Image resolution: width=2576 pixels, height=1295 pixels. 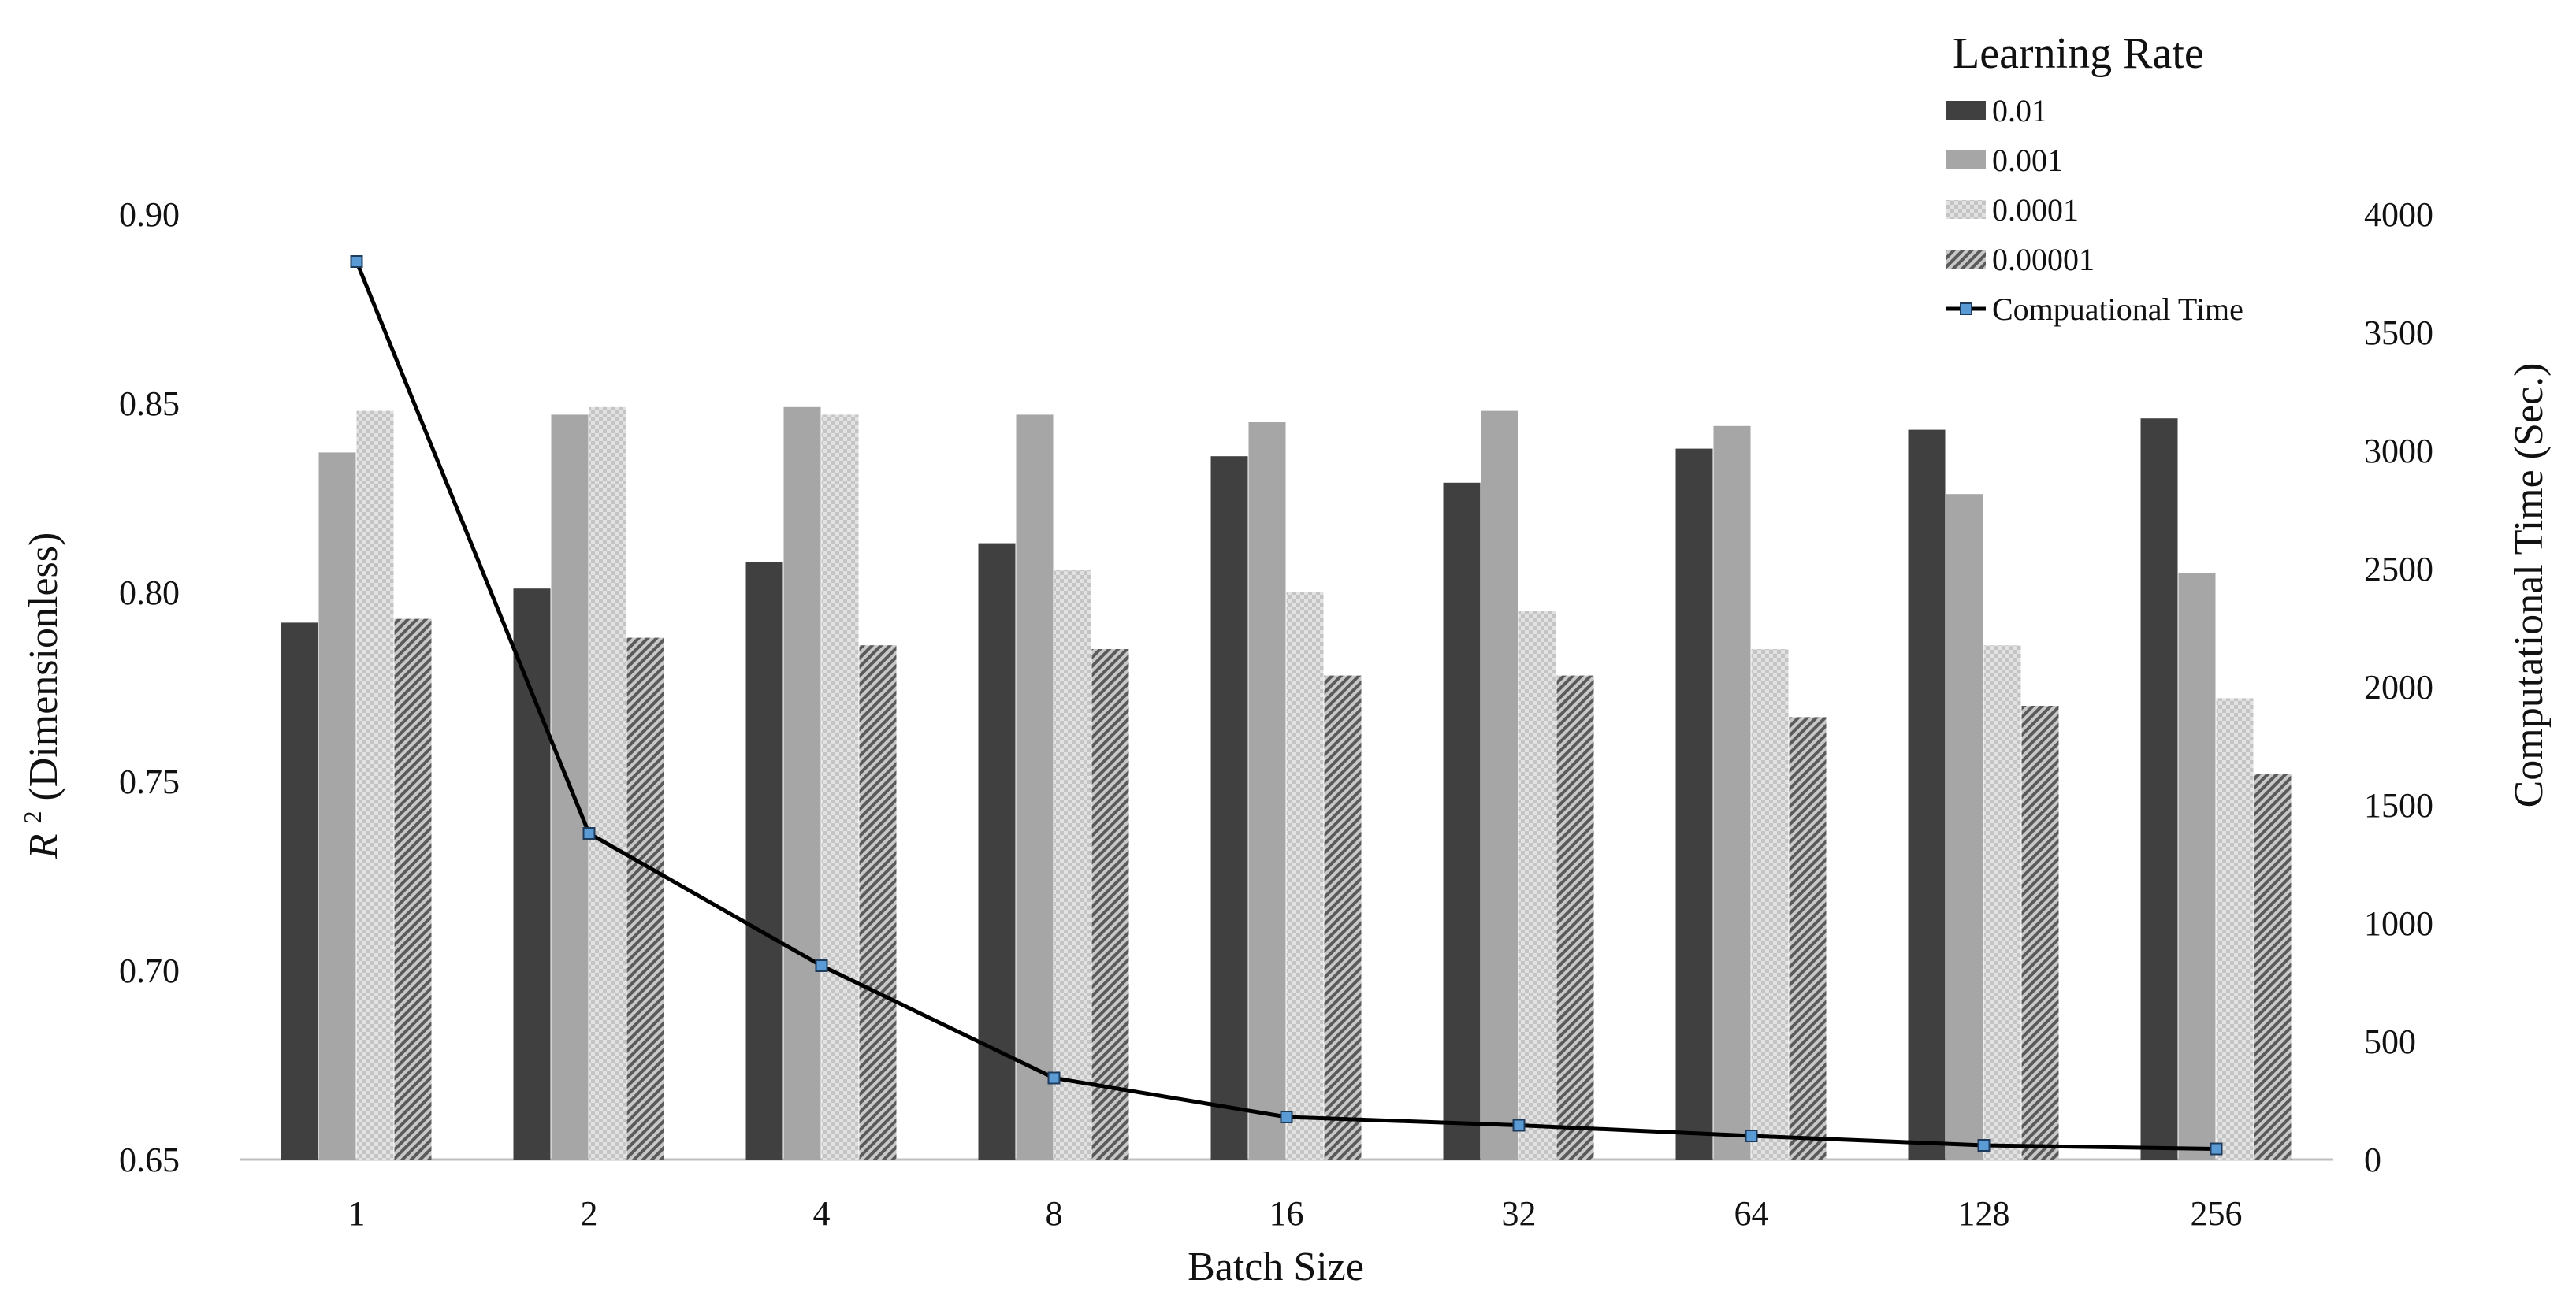 What do you see at coordinates (149, 592) in the screenshot?
I see `y-tick-label: 0.80` at bounding box center [149, 592].